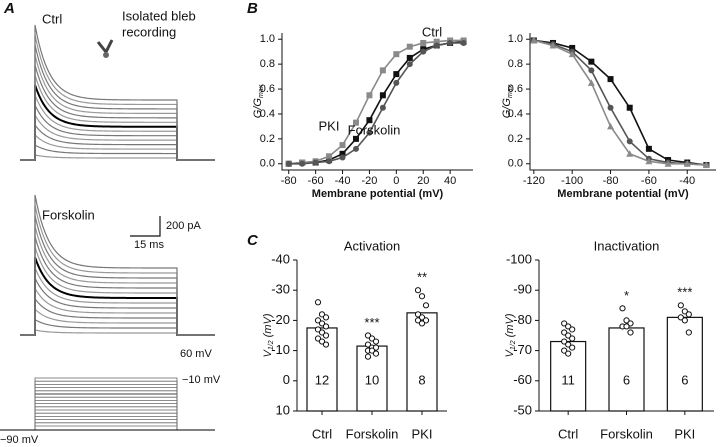 This screenshot has height=447, width=720. What do you see at coordinates (396, 181) in the screenshot?
I see `x-tick-label: 0` at bounding box center [396, 181].